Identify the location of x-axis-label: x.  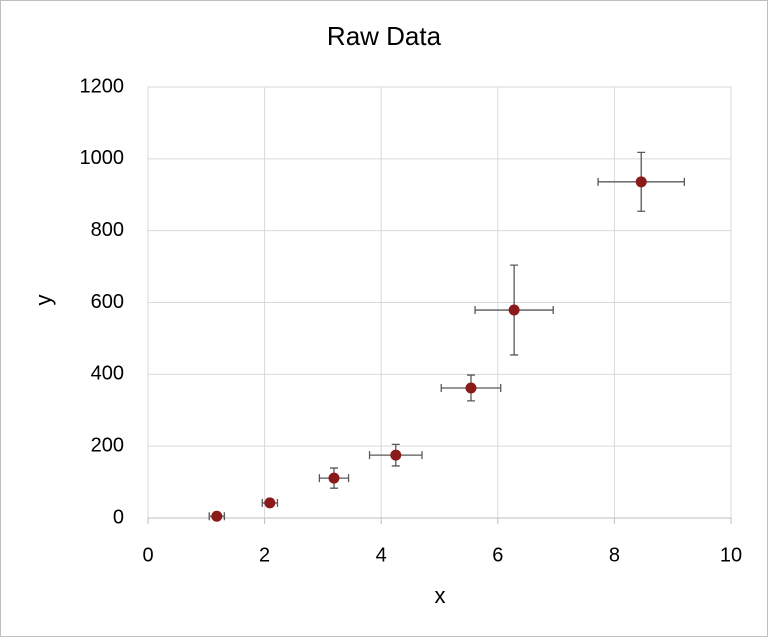
(440, 595).